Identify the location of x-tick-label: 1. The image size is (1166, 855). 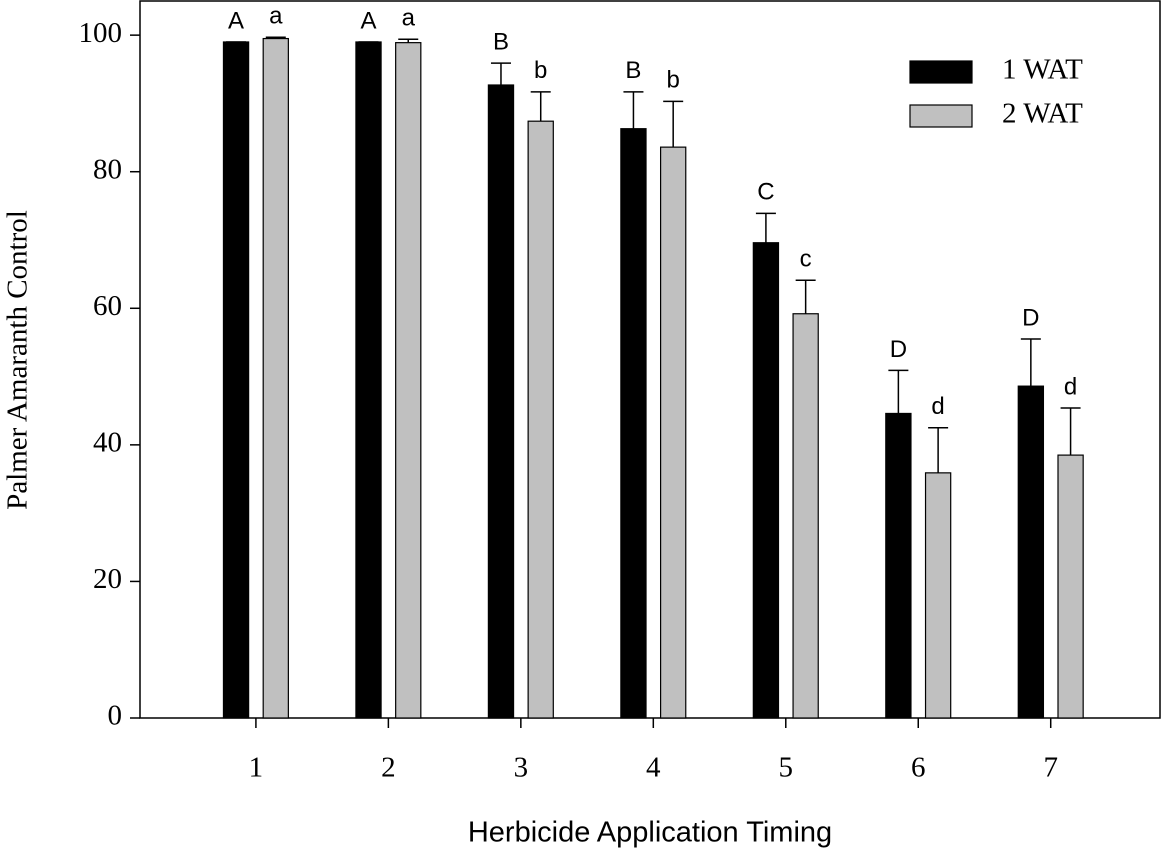
(256, 768).